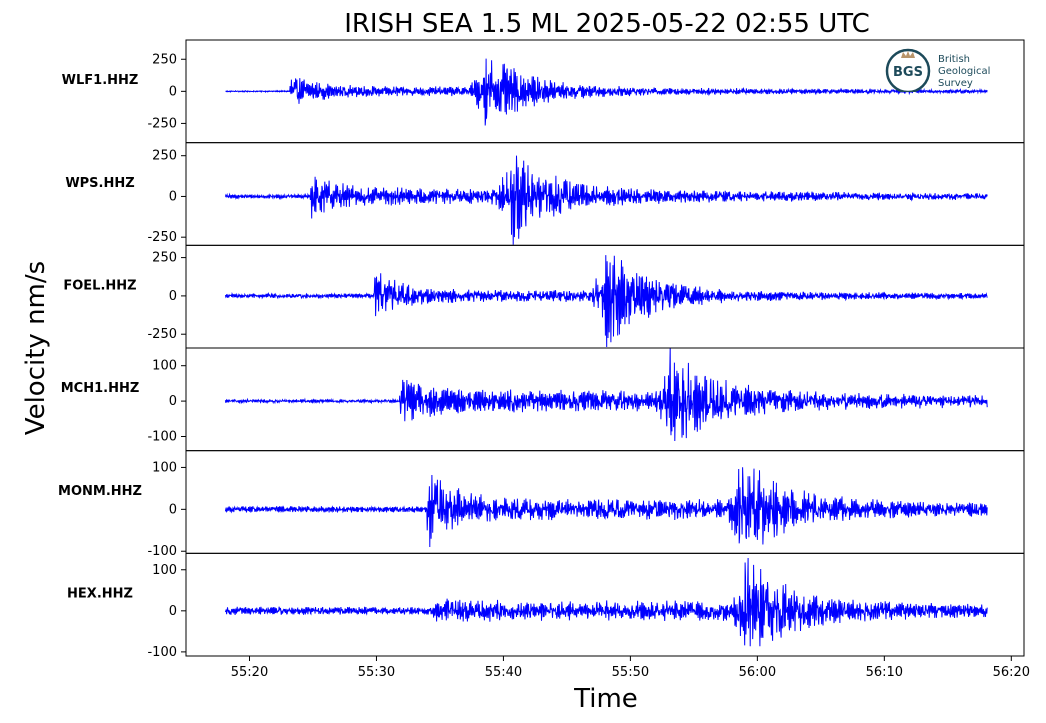  Describe the element at coordinates (884, 672) in the screenshot. I see `x-tick-label: 56:10` at that location.